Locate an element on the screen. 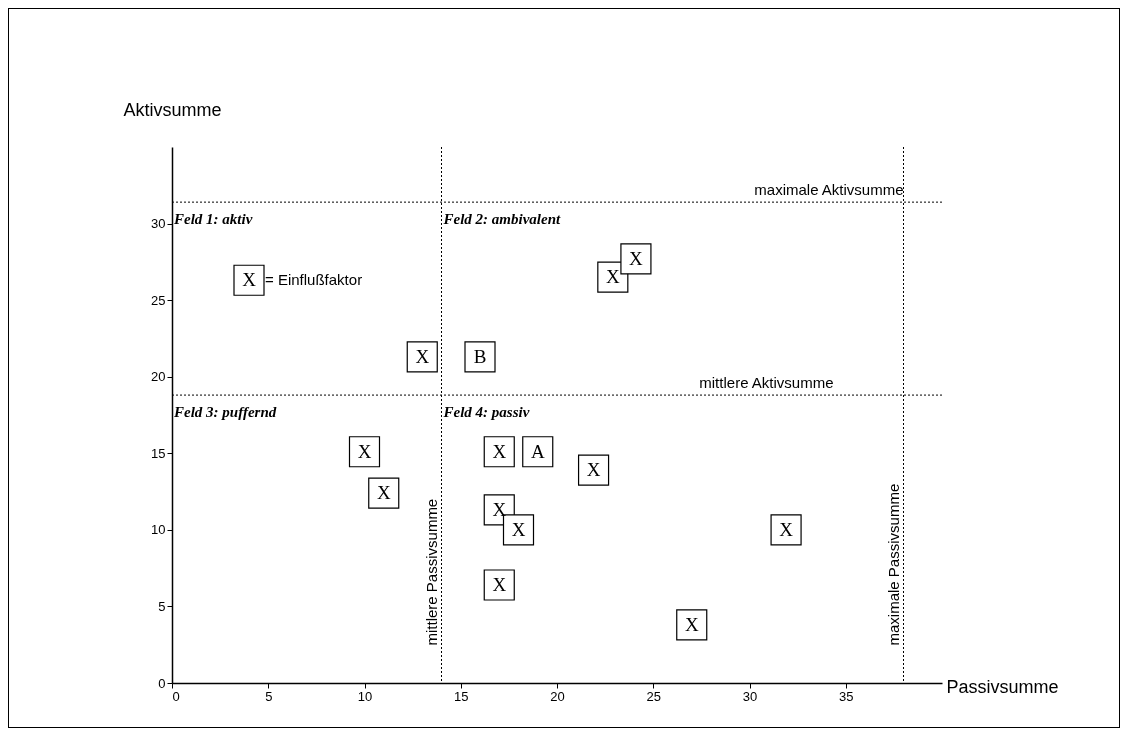  data-label: A is located at coordinates (537, 451).